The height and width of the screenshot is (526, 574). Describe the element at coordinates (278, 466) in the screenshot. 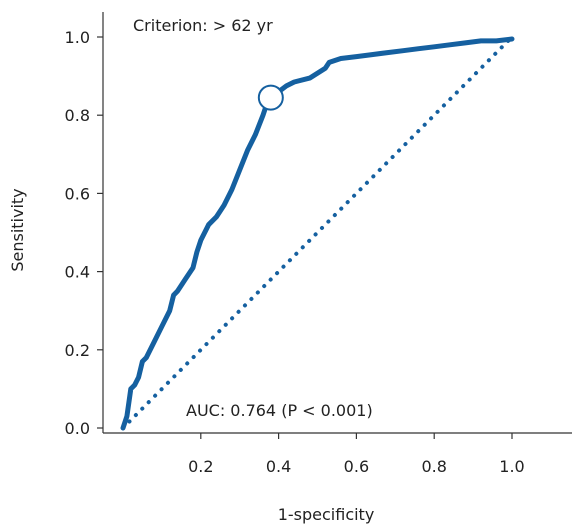

I see `x-tick-label: 0.4` at that location.